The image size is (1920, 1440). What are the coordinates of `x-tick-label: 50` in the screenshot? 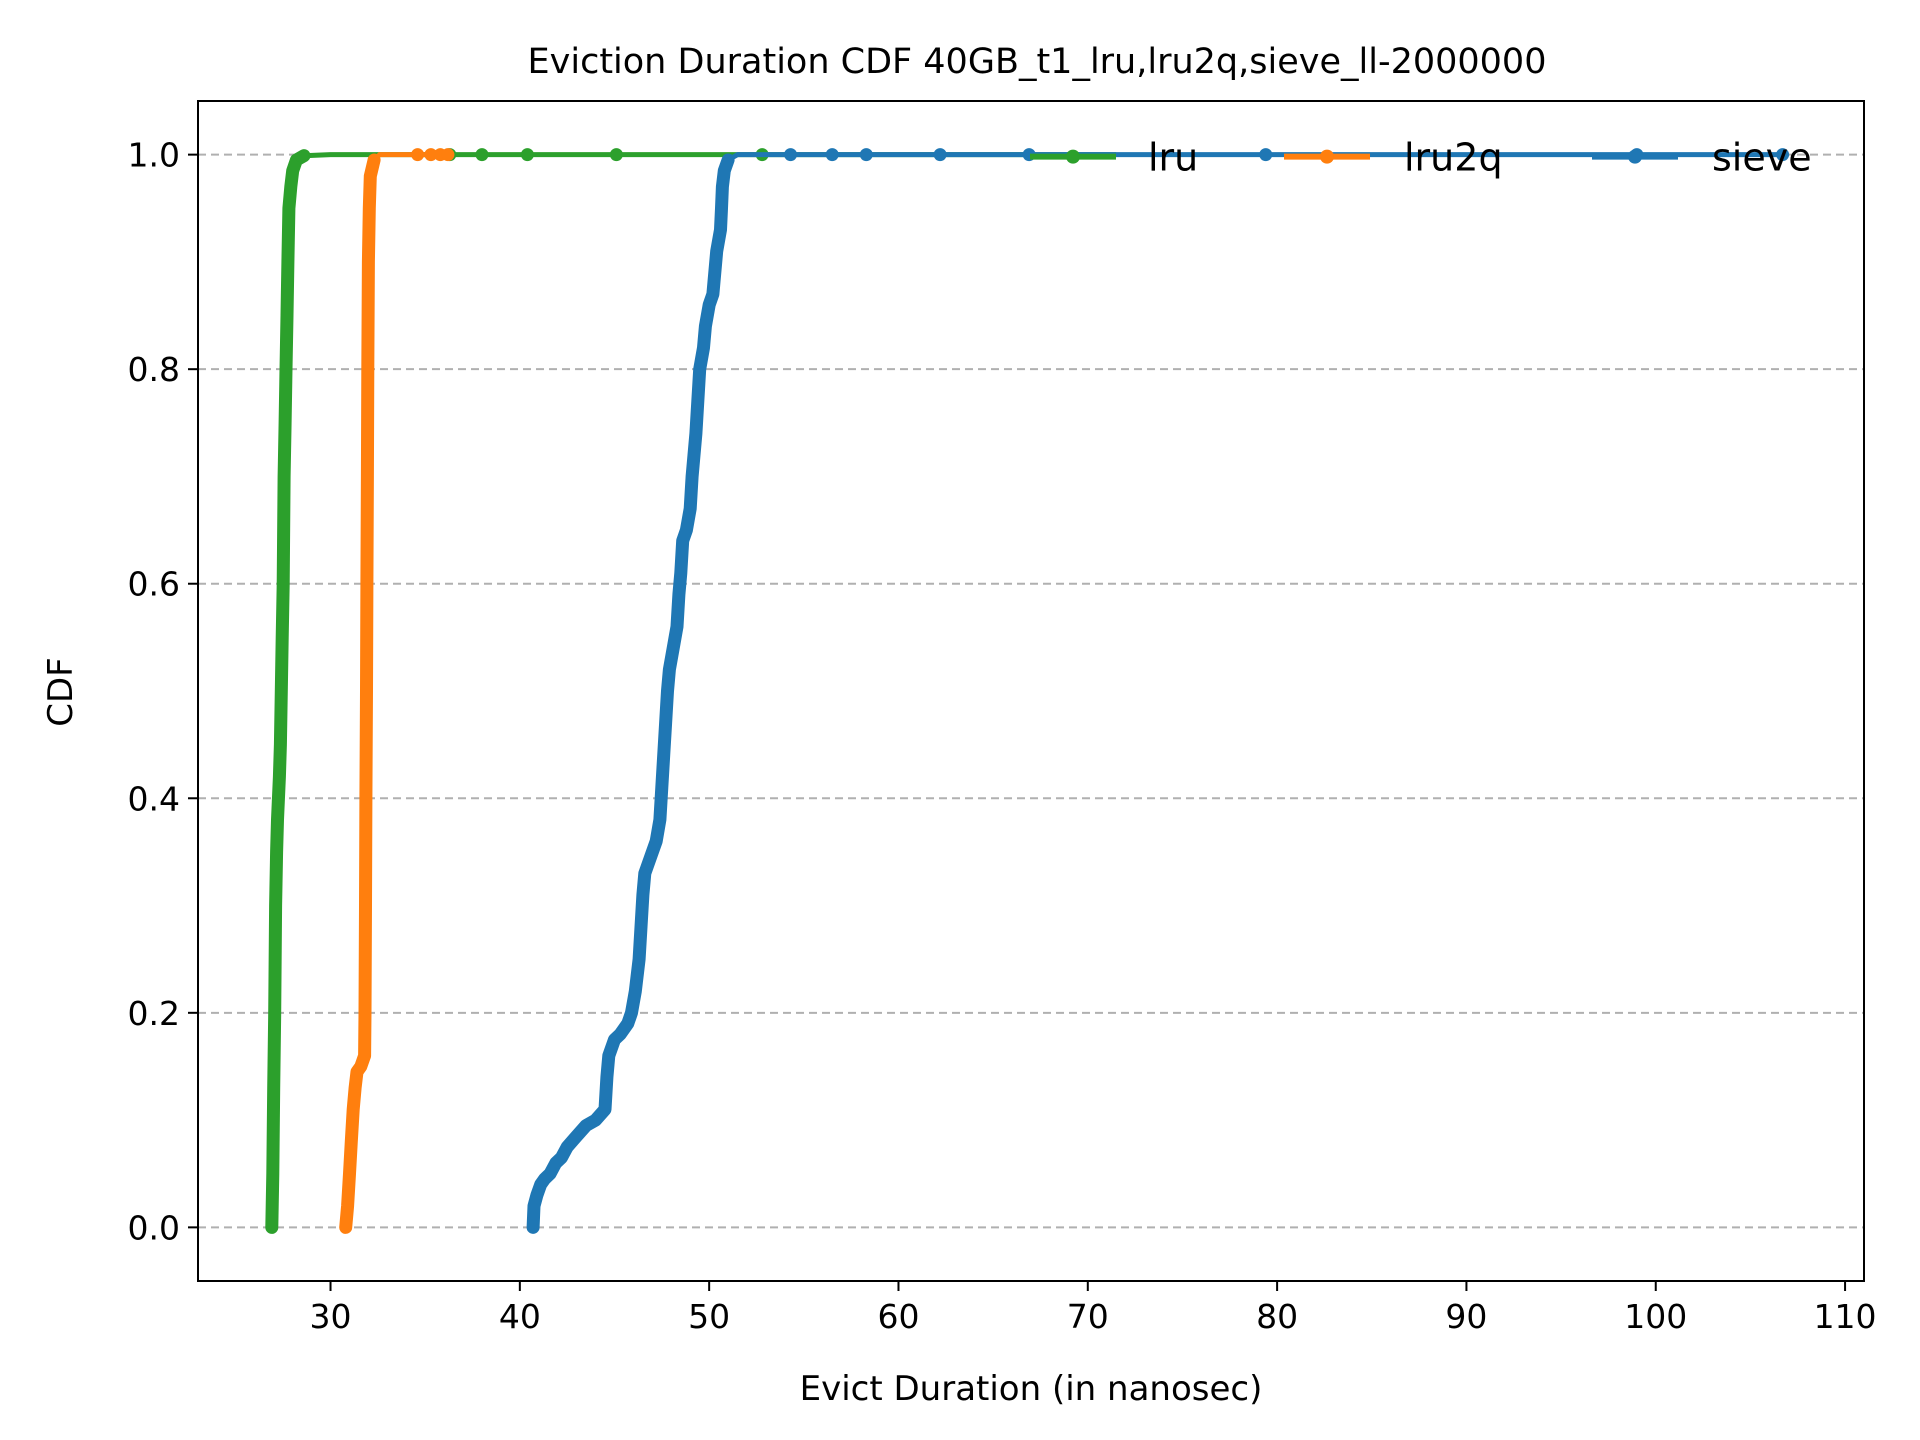 It's located at (709, 1316).